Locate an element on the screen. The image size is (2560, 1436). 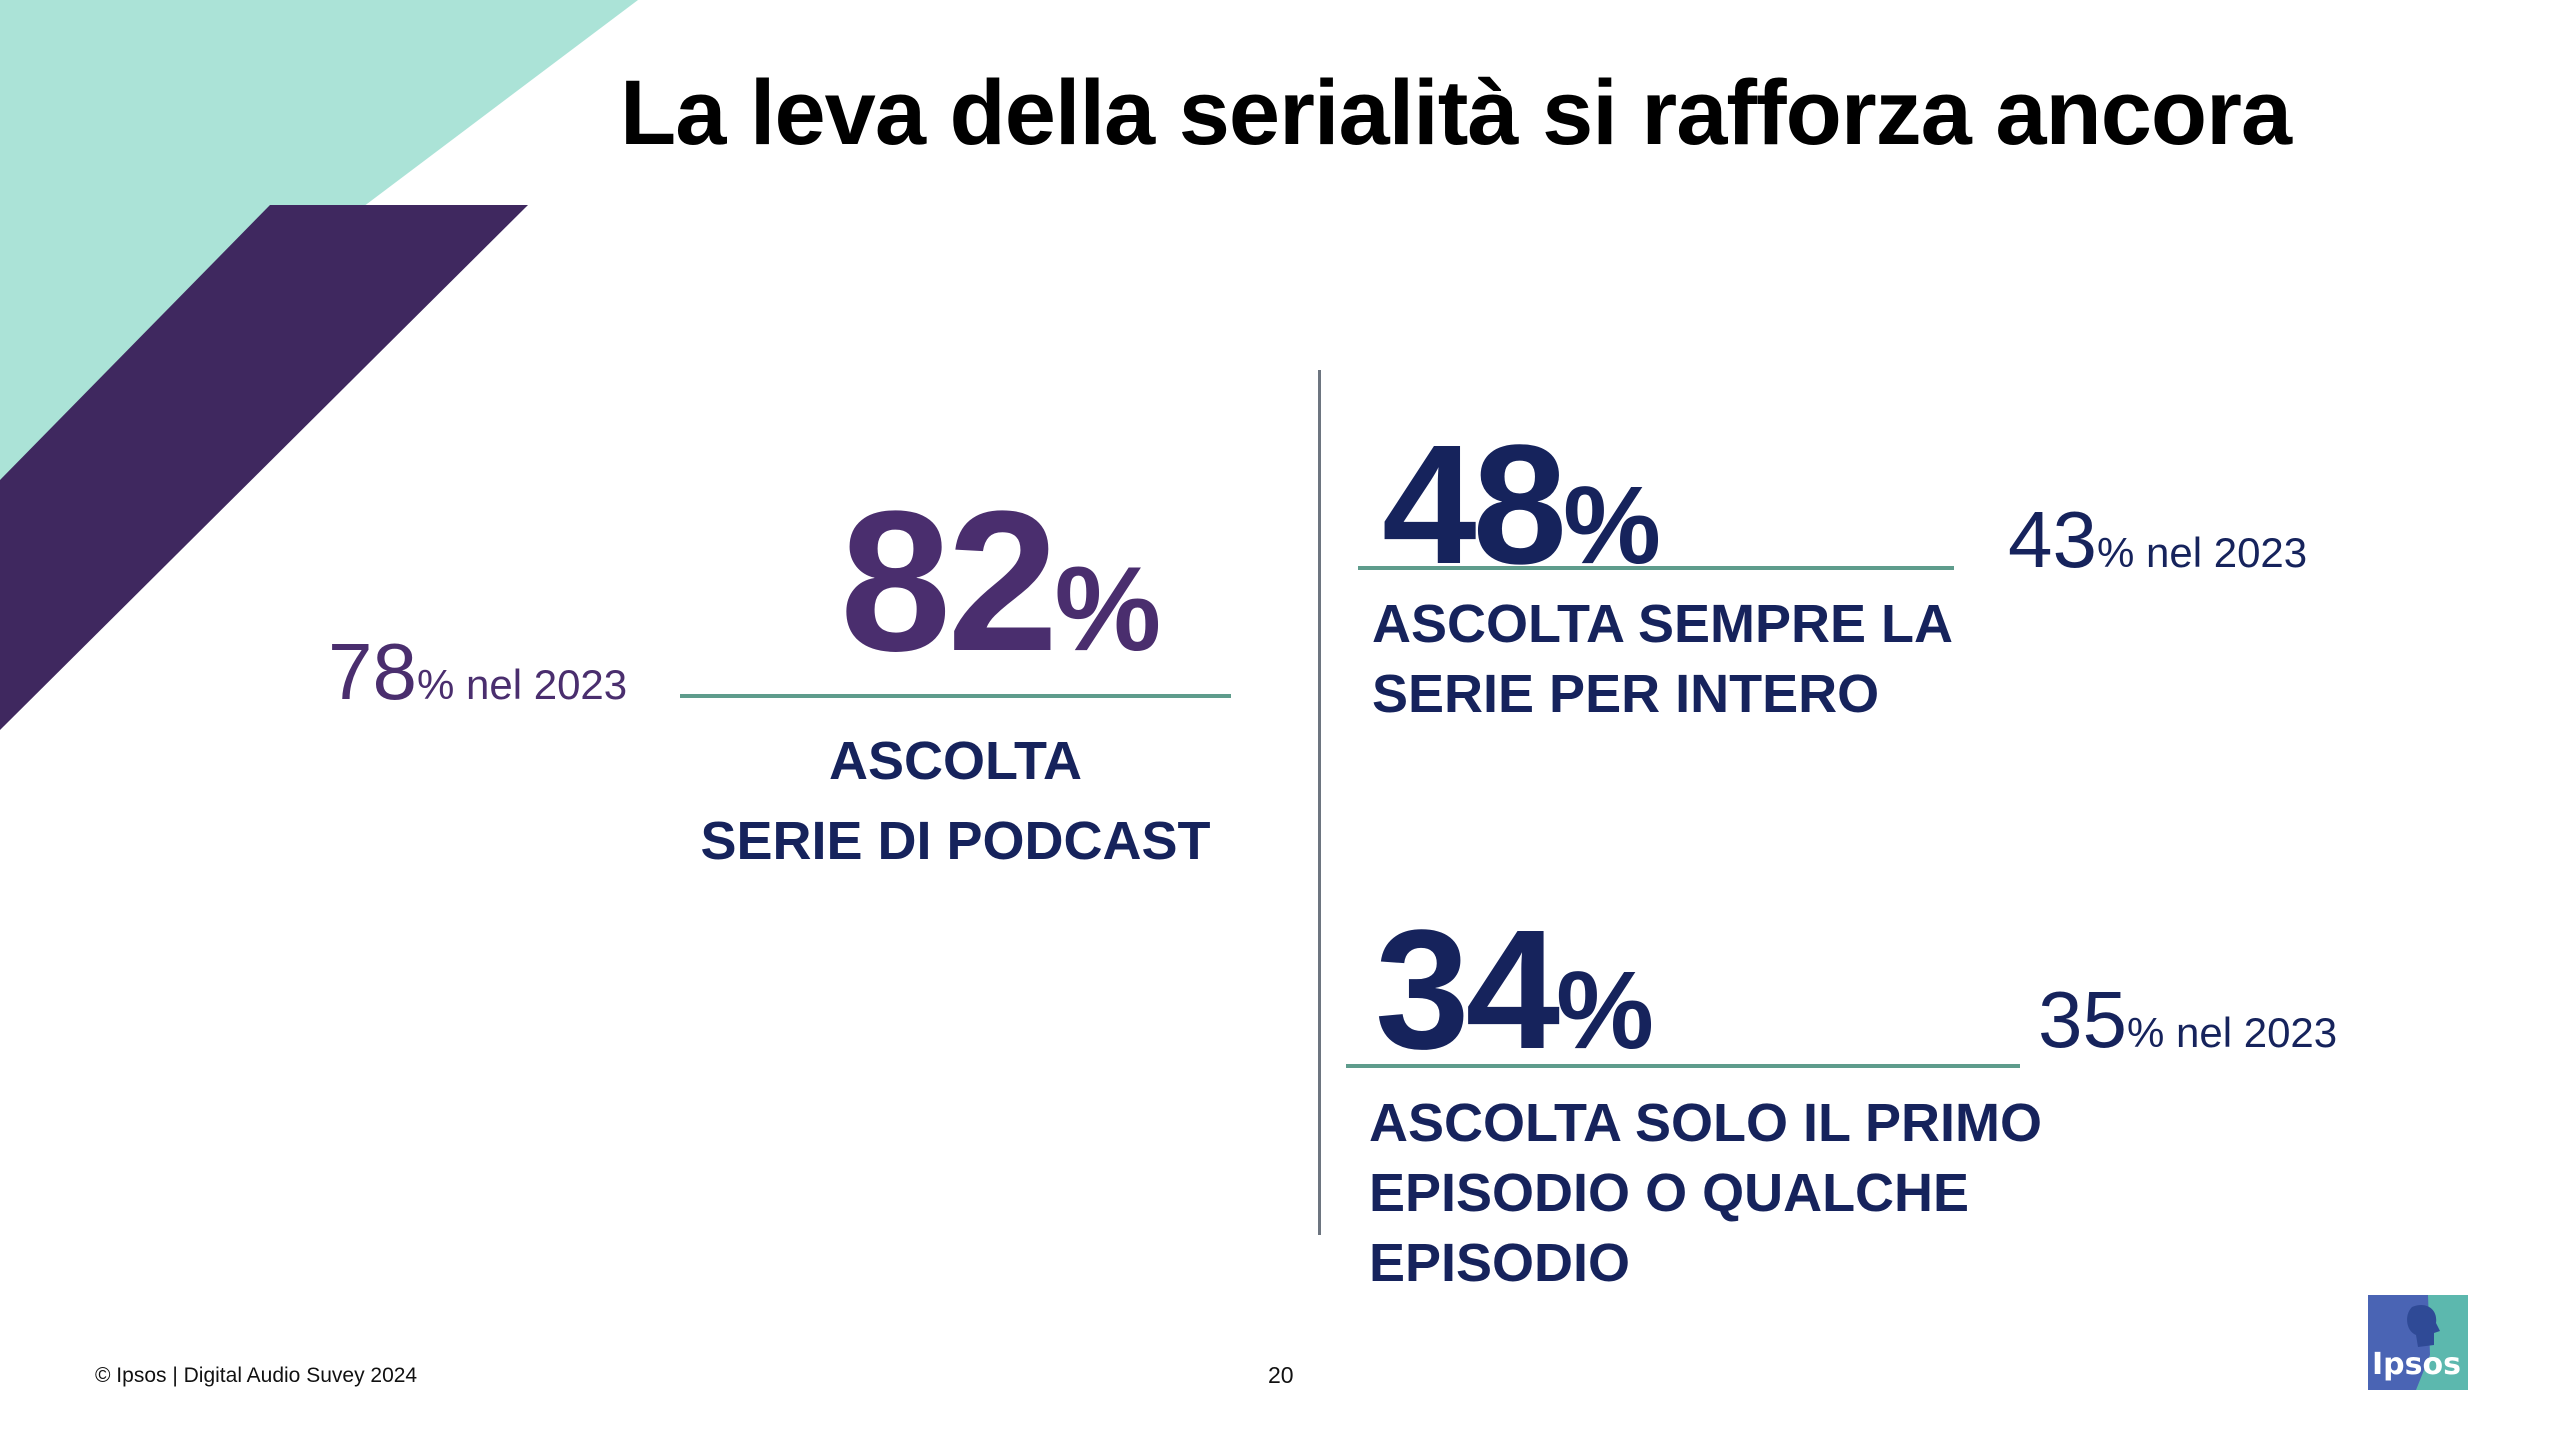
full-prev-year: 43% nel 2023 is located at coordinates (2157, 540).